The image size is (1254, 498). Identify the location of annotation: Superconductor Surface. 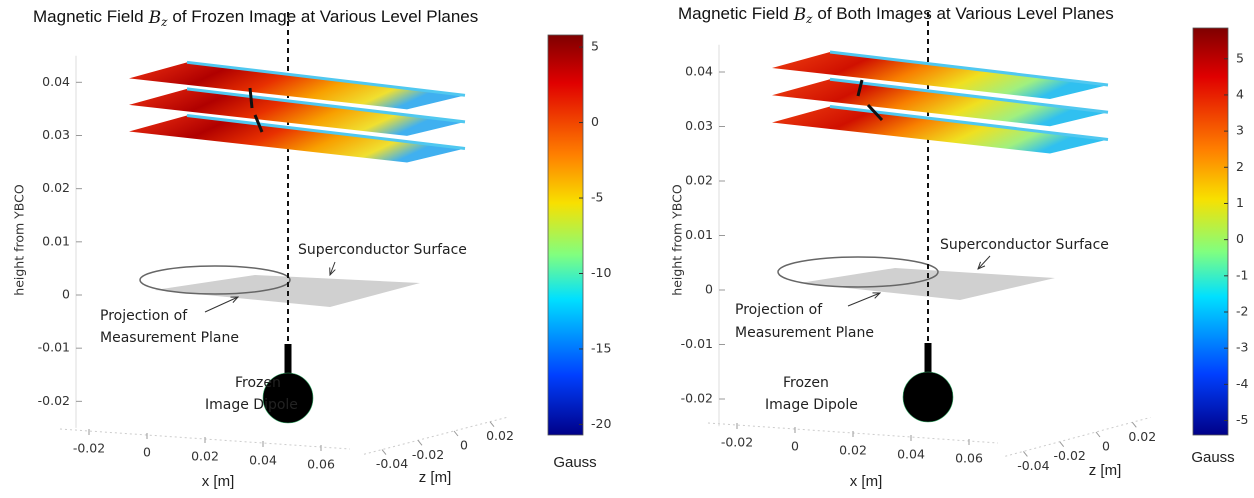
(382, 250).